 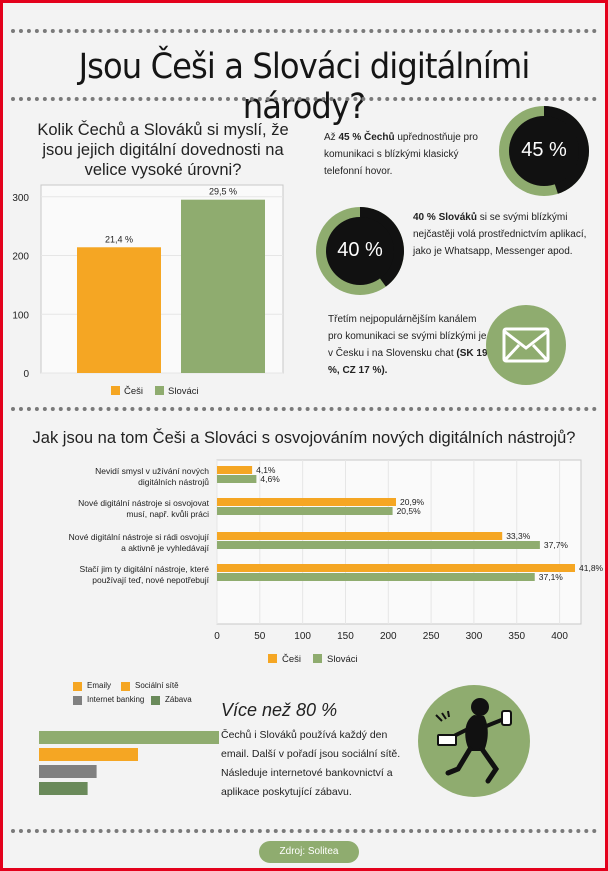 What do you see at coordinates (516, 636) in the screenshot?
I see `chart2-xtick-label: 350` at bounding box center [516, 636].